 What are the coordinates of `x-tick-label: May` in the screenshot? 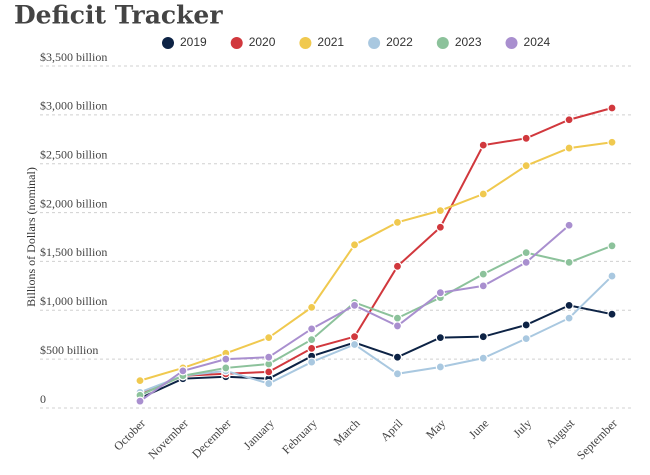 It's located at (435, 428).